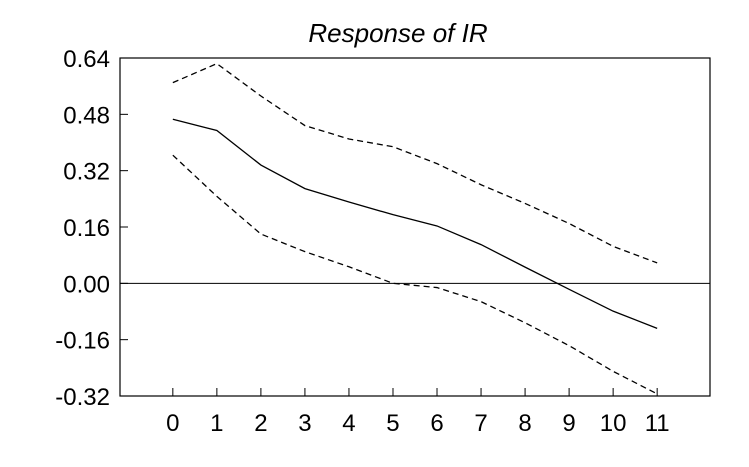  Describe the element at coordinates (613, 423) in the screenshot. I see `x-tick-label: 10` at that location.